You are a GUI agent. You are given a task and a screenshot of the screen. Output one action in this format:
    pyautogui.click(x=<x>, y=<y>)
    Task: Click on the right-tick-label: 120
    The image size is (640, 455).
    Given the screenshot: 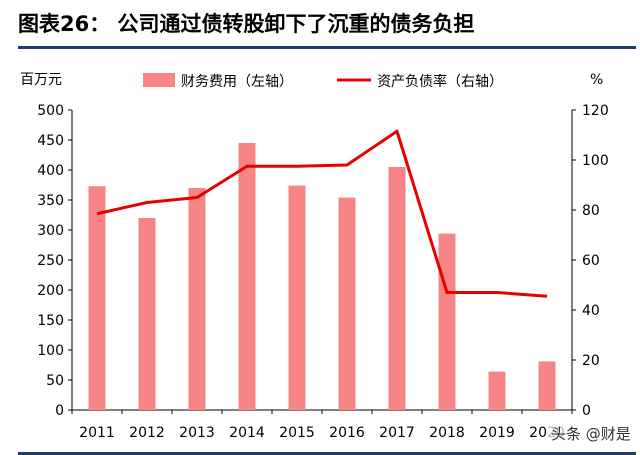 What is the action you would take?
    pyautogui.click(x=595, y=111)
    